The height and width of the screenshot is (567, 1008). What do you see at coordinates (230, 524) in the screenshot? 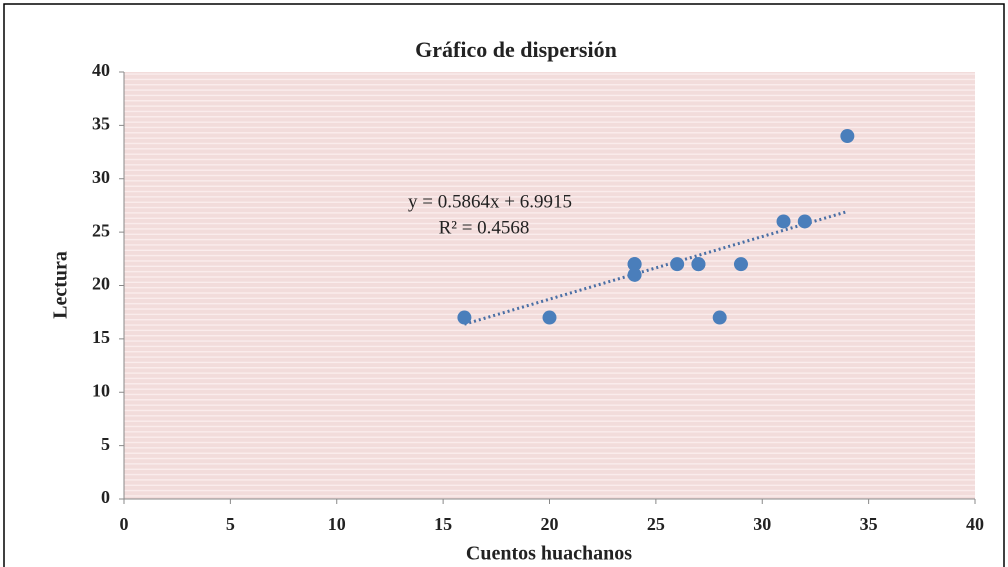
I see `x-tick-label: 5` at bounding box center [230, 524].